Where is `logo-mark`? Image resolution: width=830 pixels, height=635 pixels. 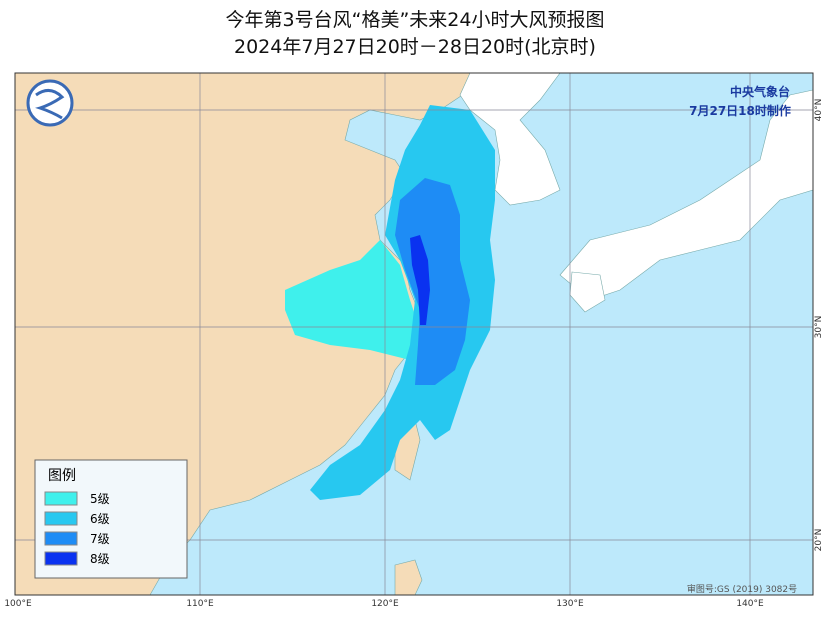
logo-mark is located at coordinates (50, 104).